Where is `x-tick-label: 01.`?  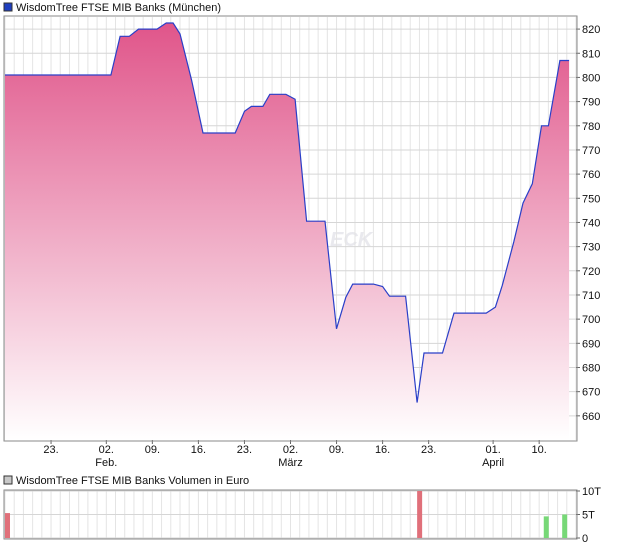
x-tick-label: 01. is located at coordinates (492, 450).